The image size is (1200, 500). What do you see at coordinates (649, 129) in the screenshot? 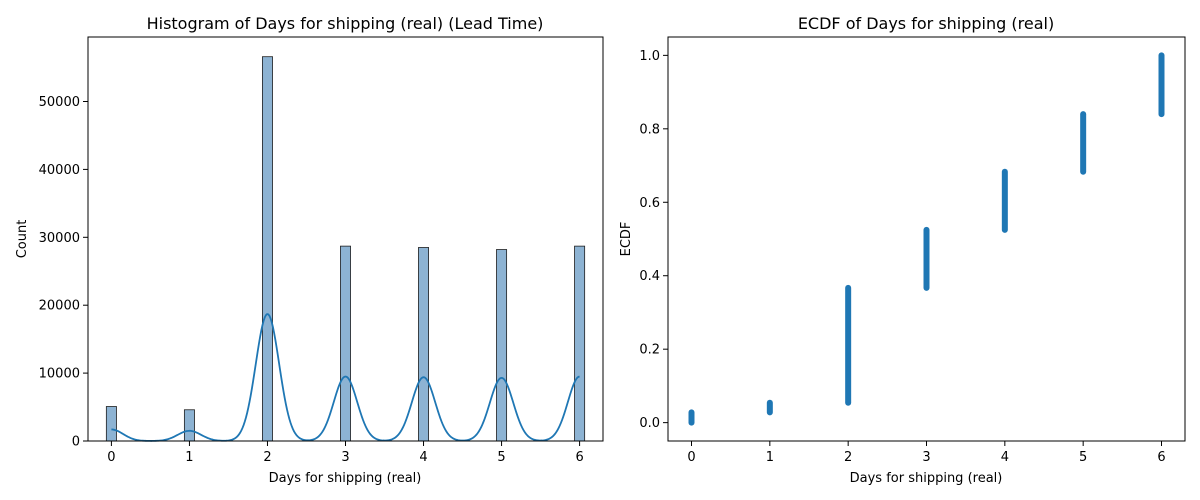
I see `ecdf-y-tick-label: 0.8` at bounding box center [649, 129].